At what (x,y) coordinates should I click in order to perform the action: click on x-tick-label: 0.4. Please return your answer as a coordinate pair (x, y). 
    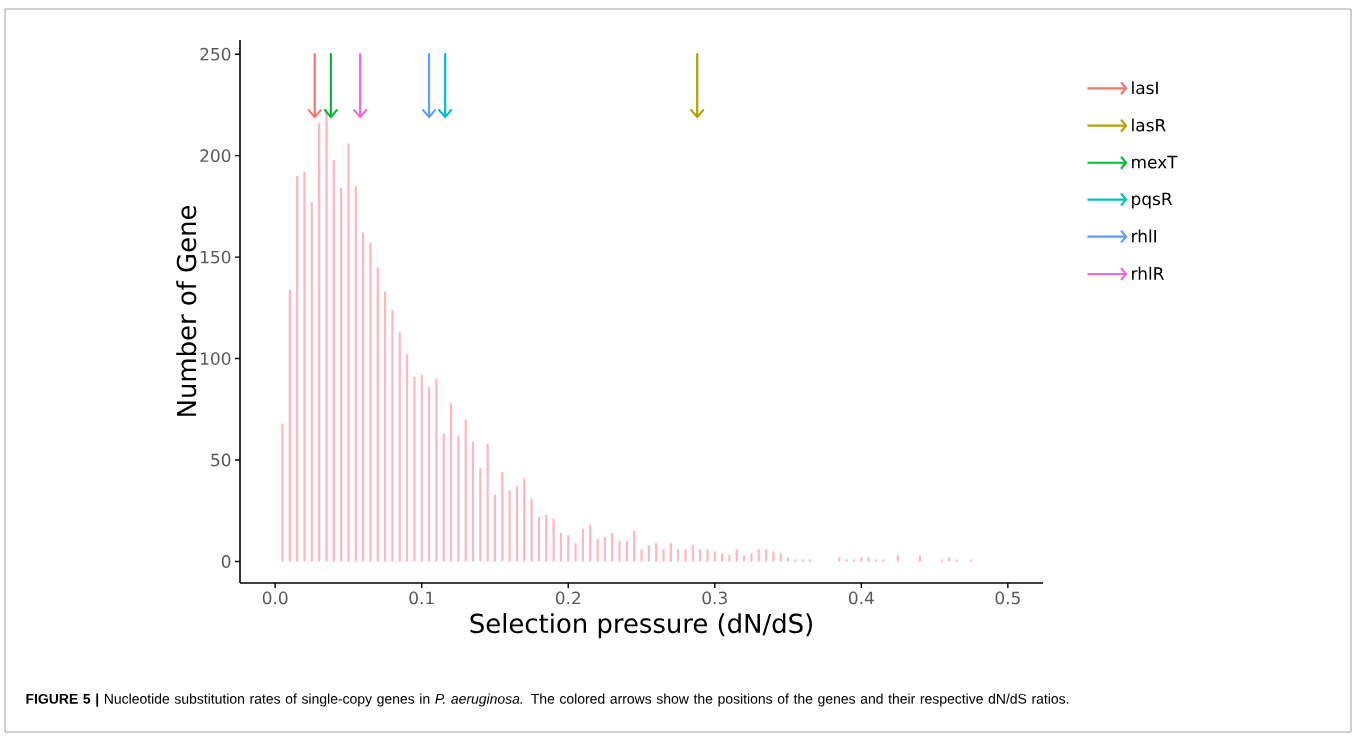
    Looking at the image, I should click on (861, 598).